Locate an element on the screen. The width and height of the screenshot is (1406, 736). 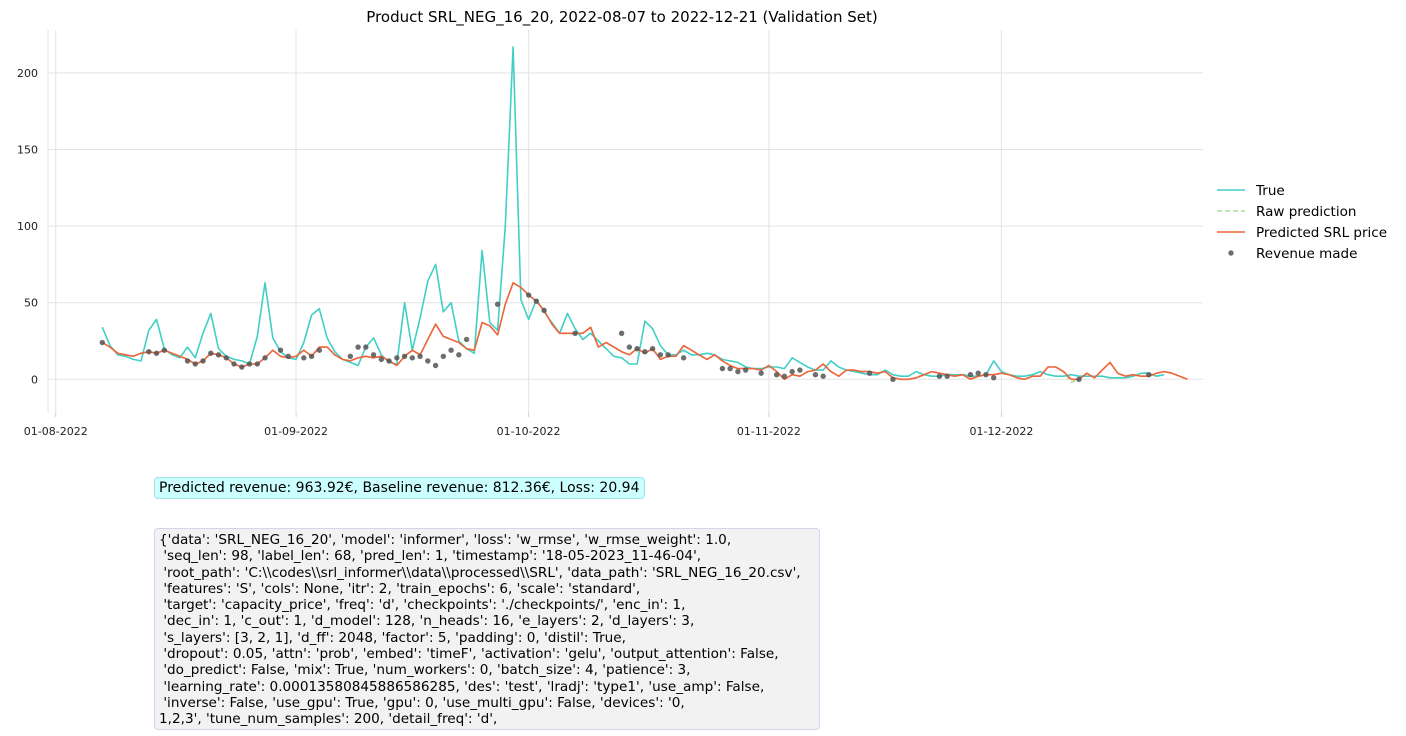
legend-label: Raw prediction is located at coordinates (1306, 212).